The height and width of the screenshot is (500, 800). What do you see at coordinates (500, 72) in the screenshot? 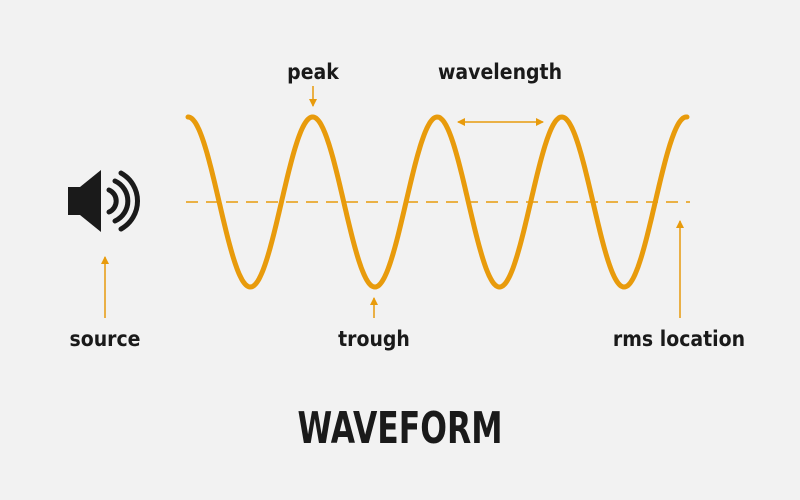
I see `wavelength-label: wavelength` at bounding box center [500, 72].